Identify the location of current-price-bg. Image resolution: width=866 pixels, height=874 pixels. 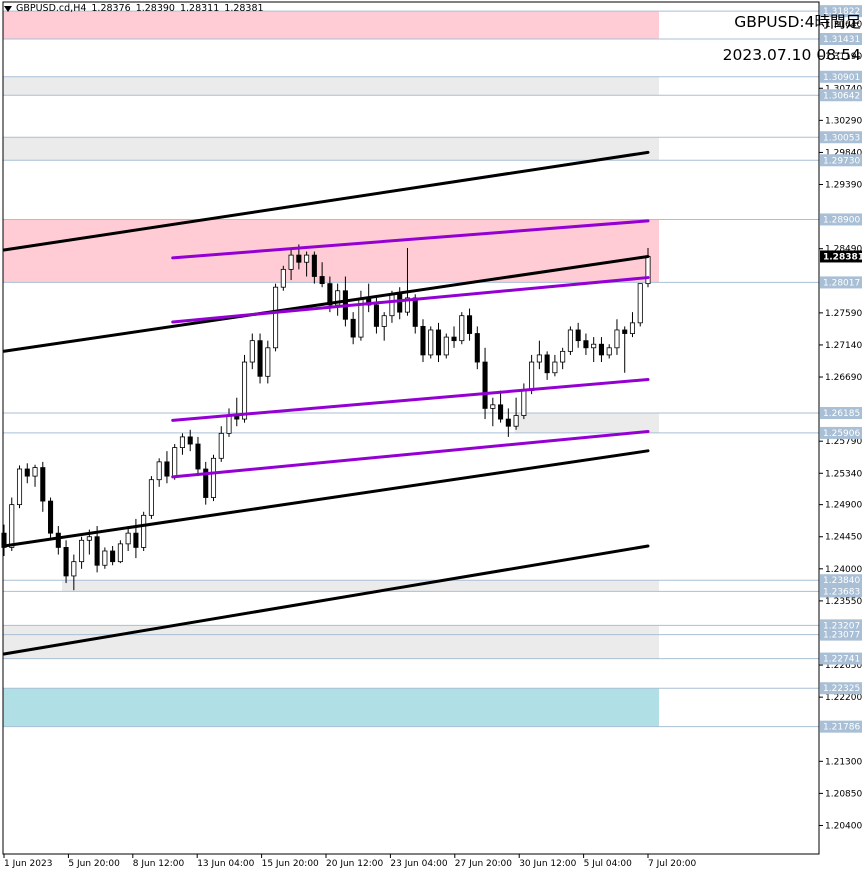
(841, 256).